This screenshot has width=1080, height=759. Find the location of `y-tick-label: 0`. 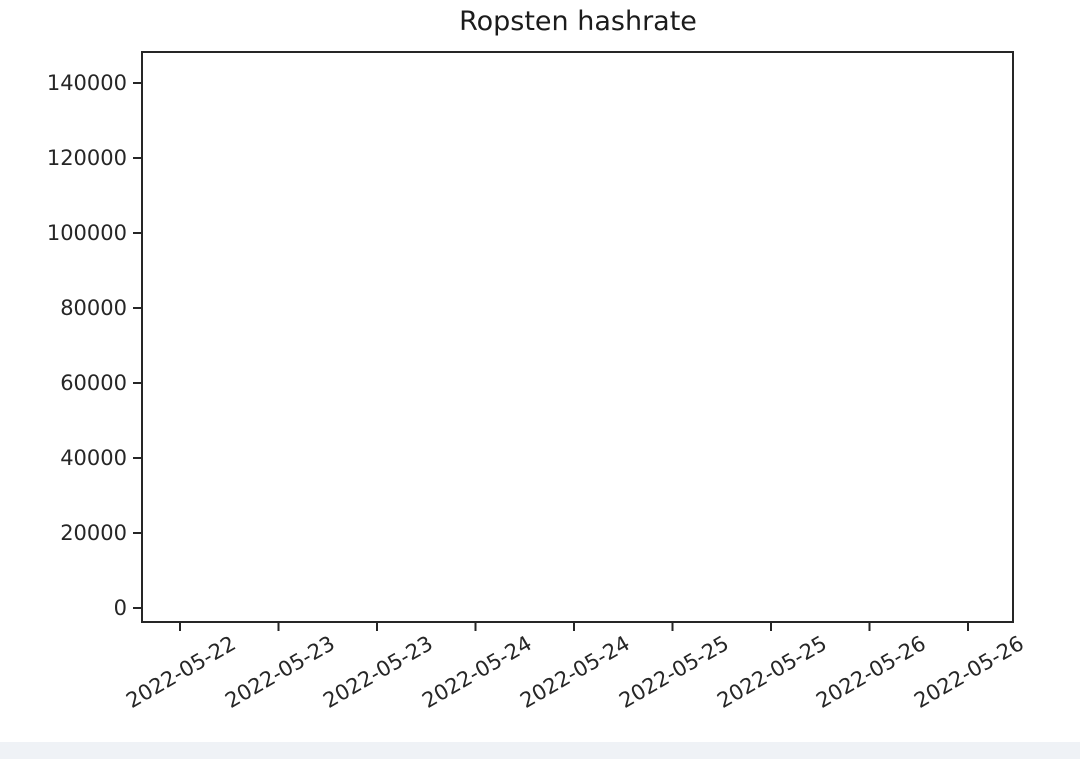

y-tick-label: 0 is located at coordinates (120, 608).